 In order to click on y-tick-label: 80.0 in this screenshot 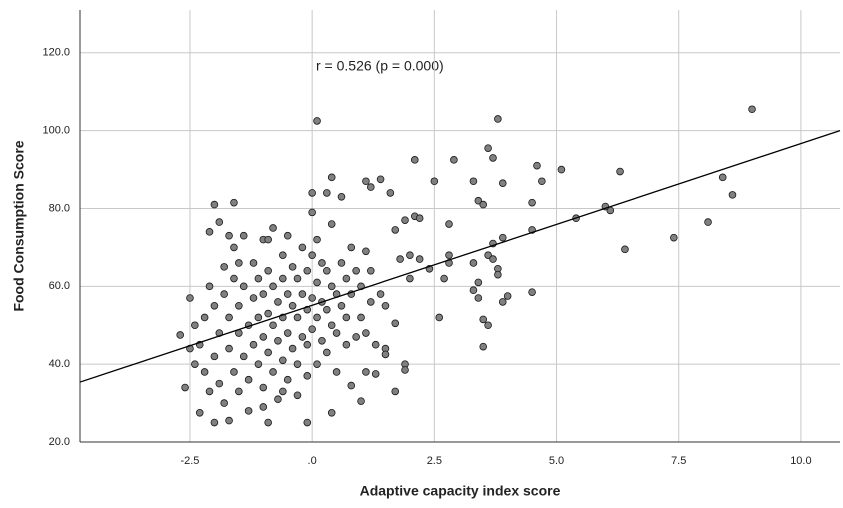, I will do `click(59, 208)`.